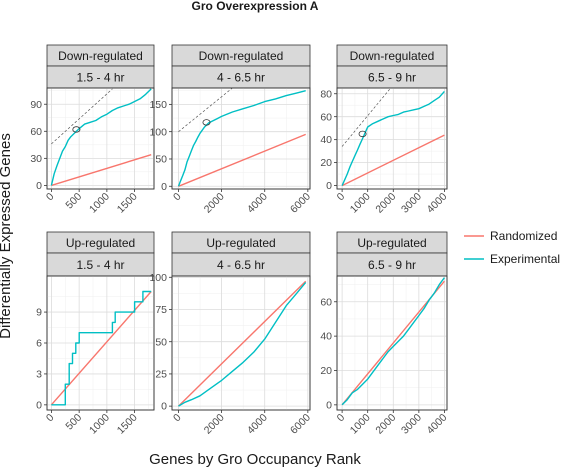 This screenshot has width=567, height=470. What do you see at coordinates (241, 78) in the screenshot?
I see `strip-label-time: 4 - 6.5 hr` at bounding box center [241, 78].